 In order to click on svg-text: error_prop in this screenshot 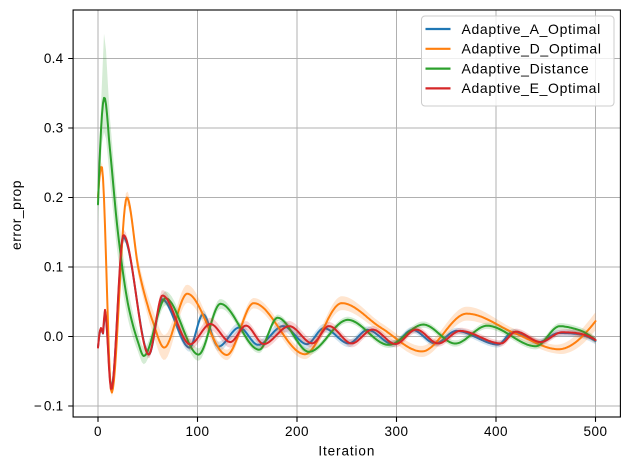, I will do `click(16, 215)`.